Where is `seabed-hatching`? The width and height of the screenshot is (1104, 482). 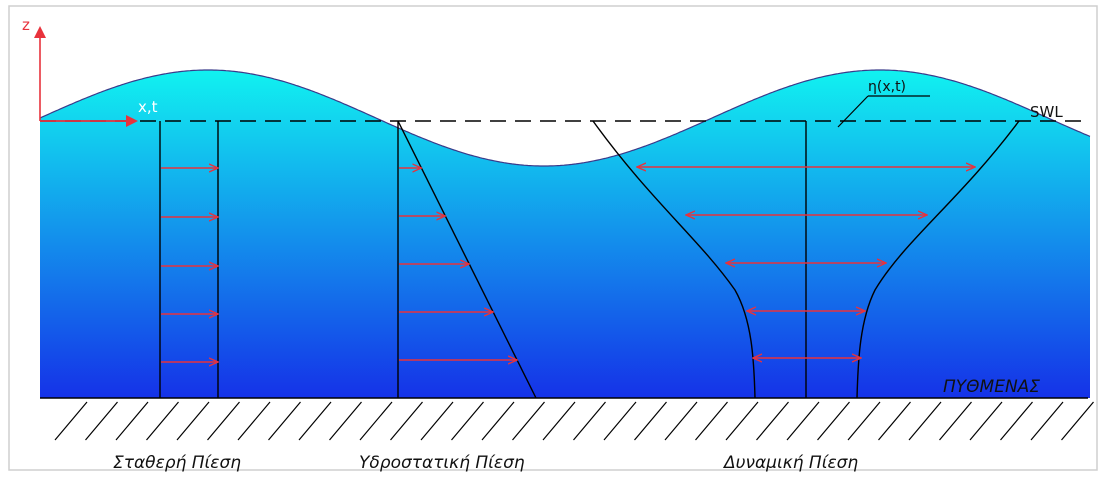 seabed-hatching is located at coordinates (574, 421).